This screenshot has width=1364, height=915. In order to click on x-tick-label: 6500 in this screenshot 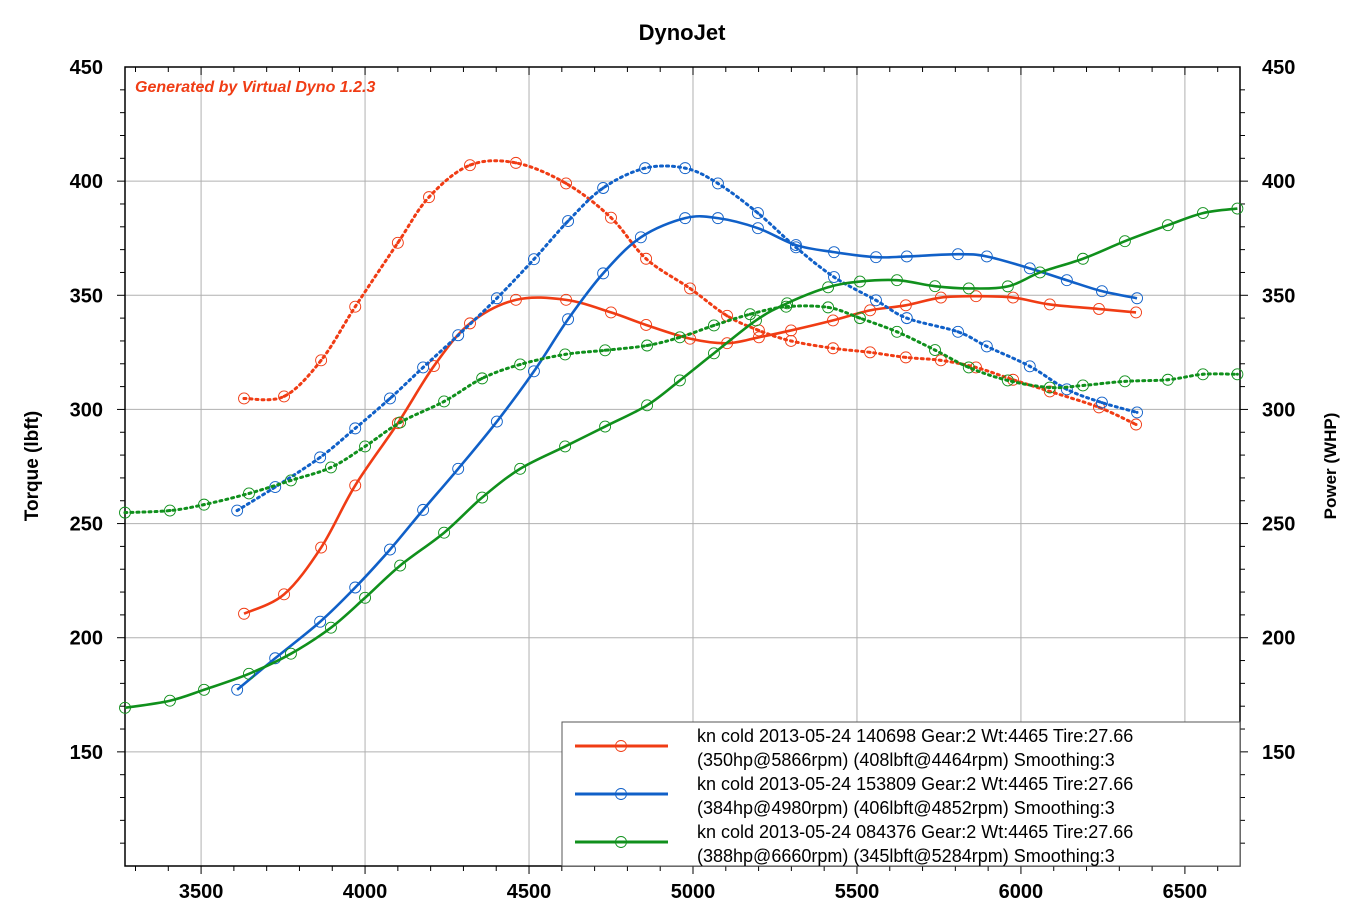, I will do `click(1185, 892)`.